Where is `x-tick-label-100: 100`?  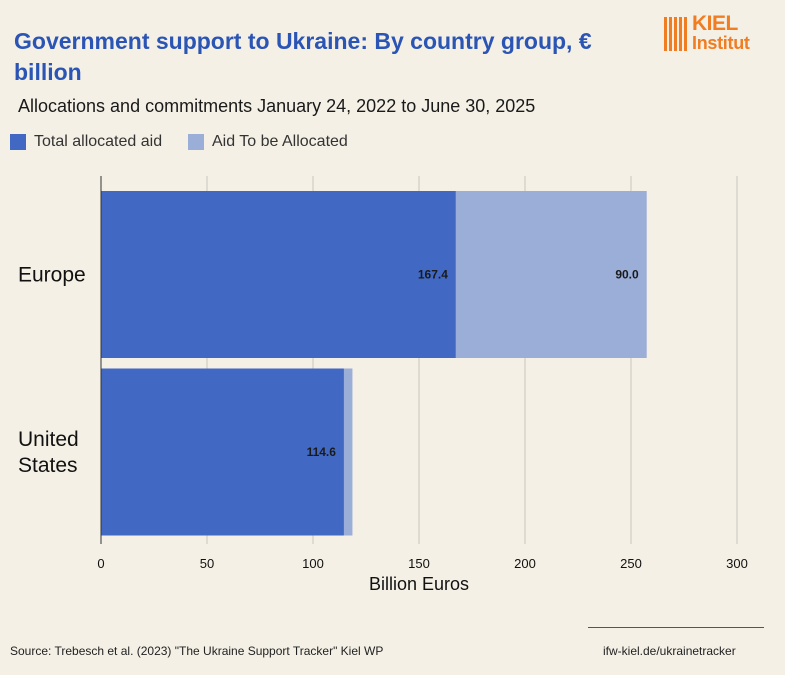 x-tick-label-100: 100 is located at coordinates (313, 563).